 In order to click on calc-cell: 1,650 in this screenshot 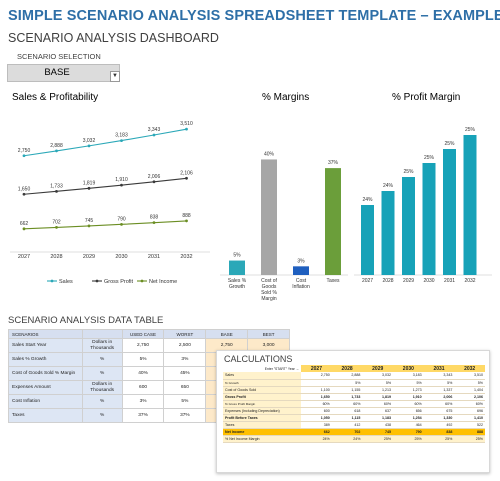, I will do `click(316, 397)`.